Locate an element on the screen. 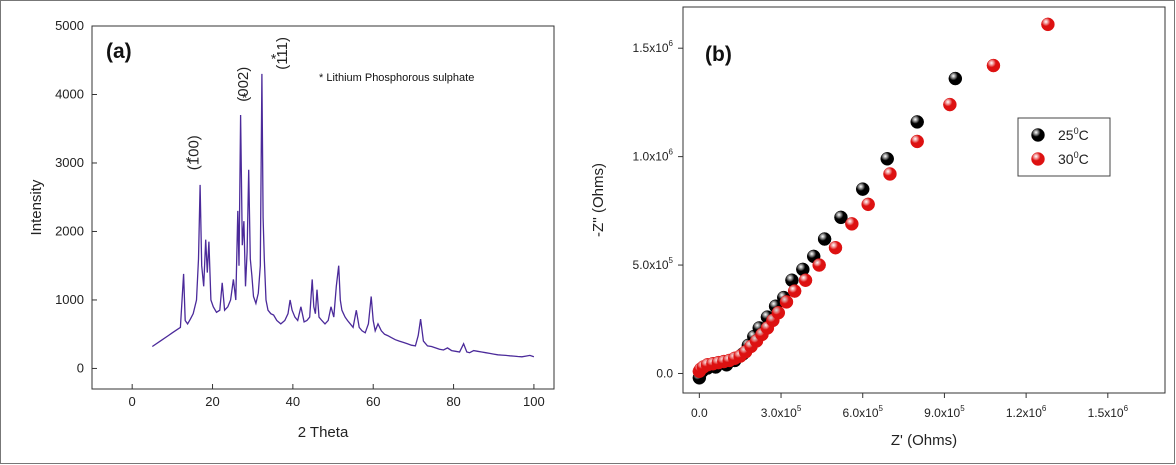  x-tick-label-a: 40 is located at coordinates (293, 401).